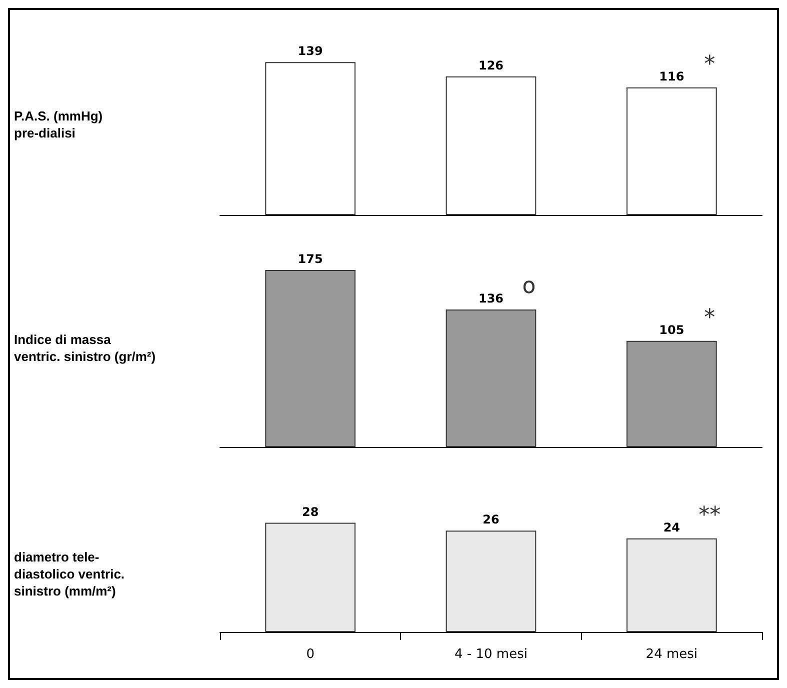  What do you see at coordinates (491, 519) in the screenshot?
I see `data-label: 26` at bounding box center [491, 519].